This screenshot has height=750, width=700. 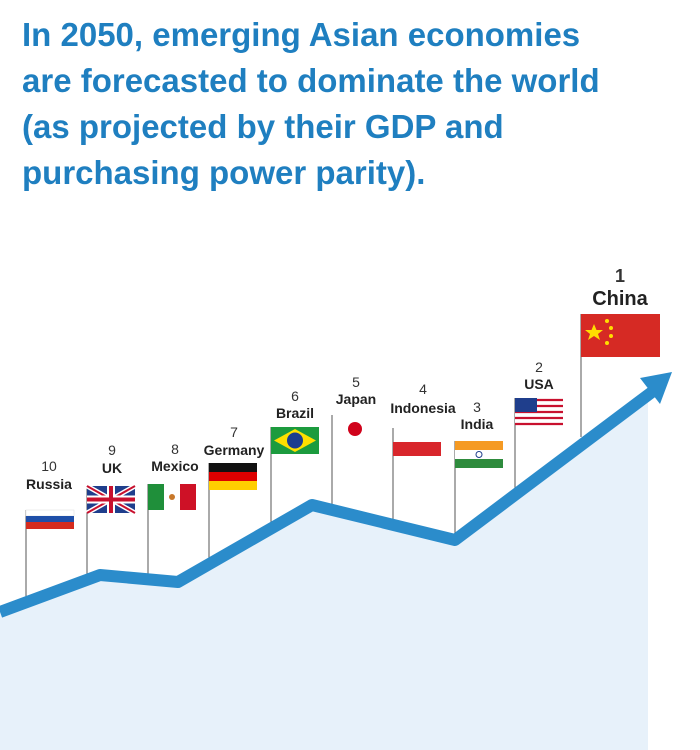 What do you see at coordinates (301, 34) in the screenshot?
I see `title-line: In 2050, emerging Asian economies` at bounding box center [301, 34].